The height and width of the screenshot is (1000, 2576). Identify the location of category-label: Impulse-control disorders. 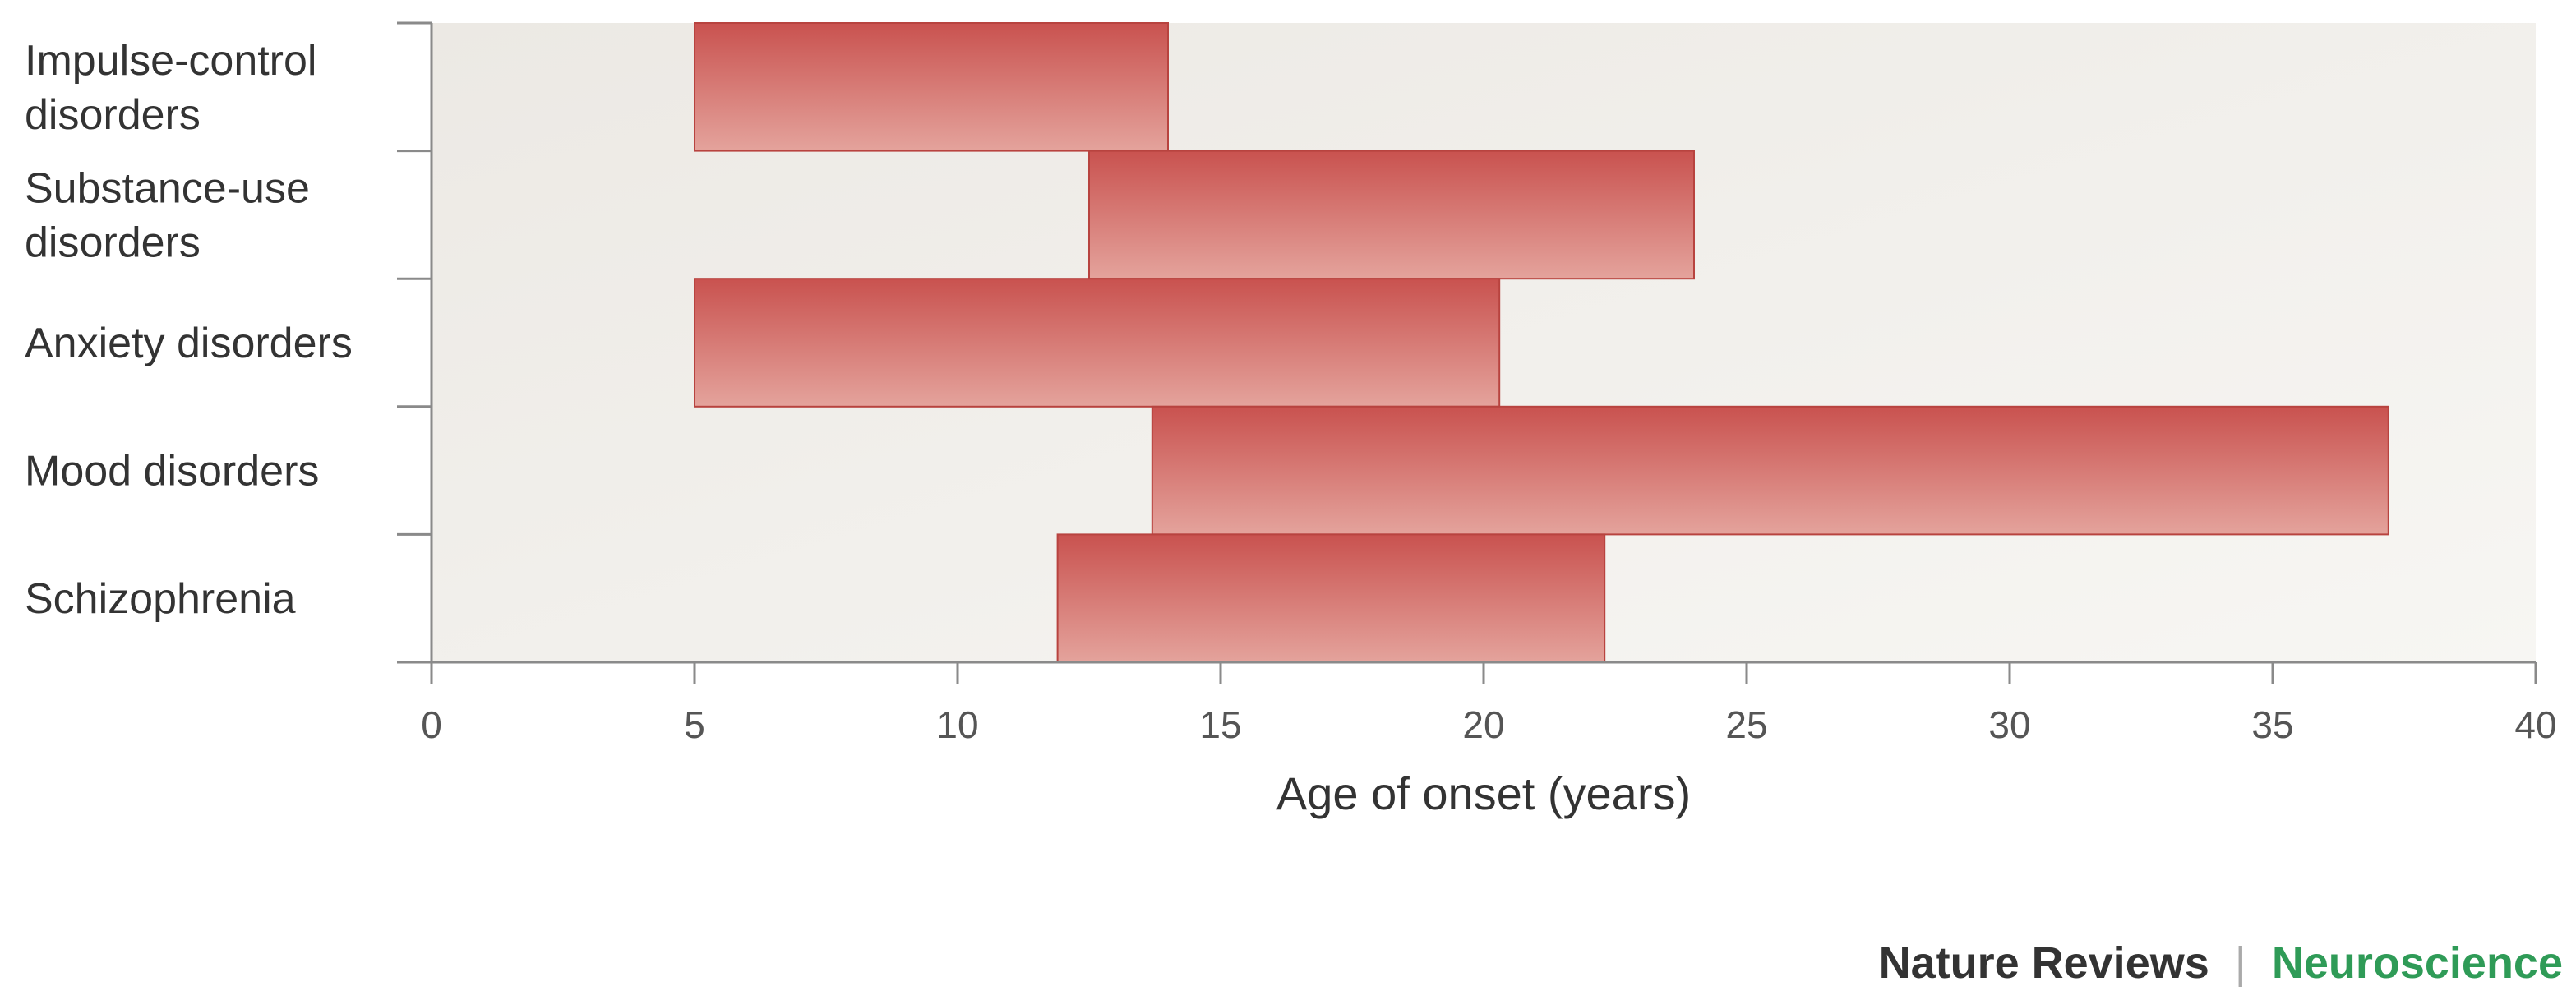
(170, 88).